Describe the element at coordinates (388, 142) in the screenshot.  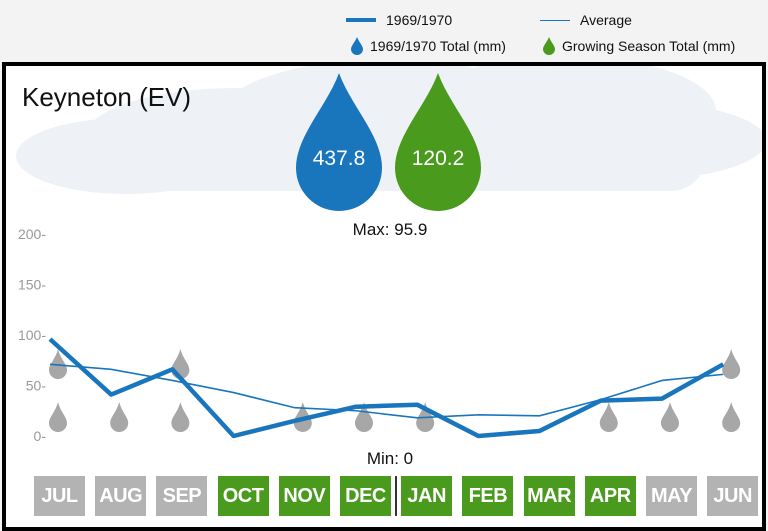
I see `total-drops` at that location.